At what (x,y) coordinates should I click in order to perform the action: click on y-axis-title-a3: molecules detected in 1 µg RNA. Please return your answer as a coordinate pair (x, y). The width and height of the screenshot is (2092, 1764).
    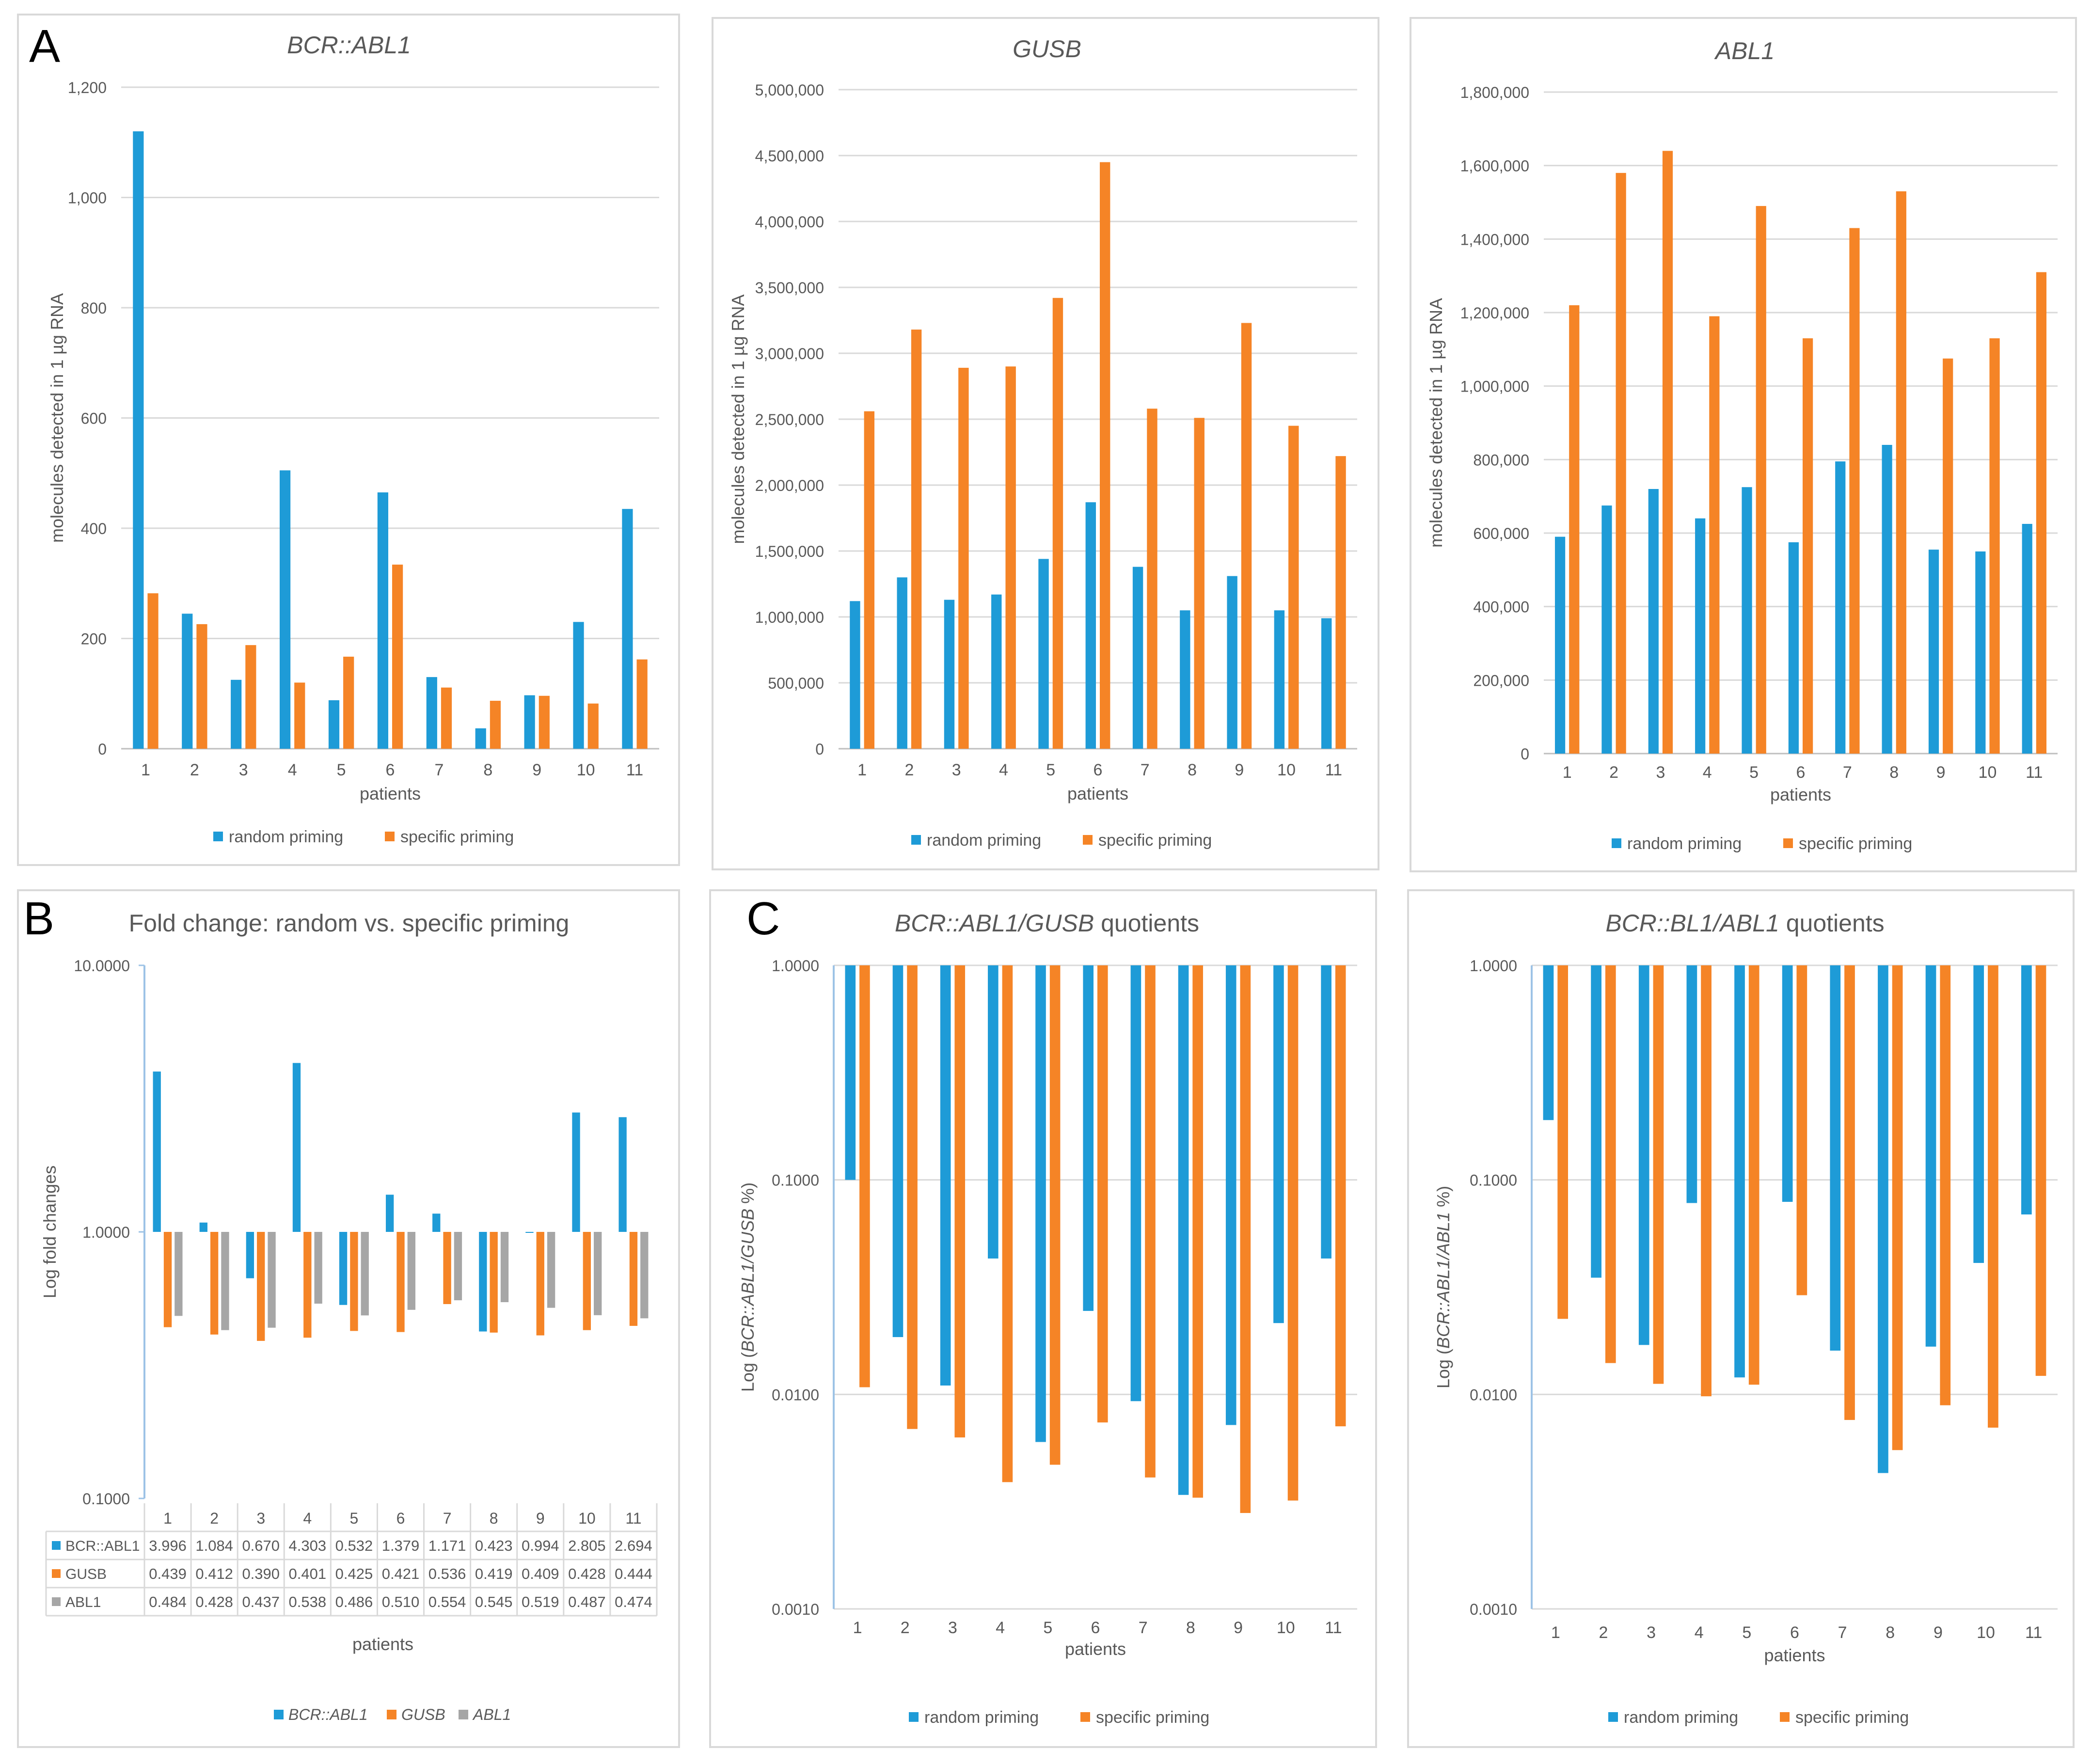
    Looking at the image, I should click on (1436, 423).